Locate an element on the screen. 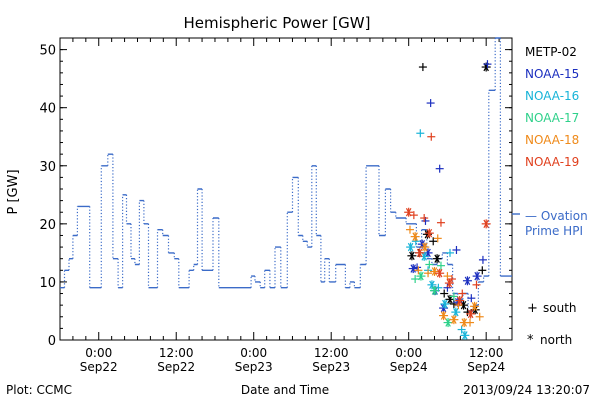 The width and height of the screenshot is (600, 400). plot-credit: Plot: CCMC is located at coordinates (39, 390).